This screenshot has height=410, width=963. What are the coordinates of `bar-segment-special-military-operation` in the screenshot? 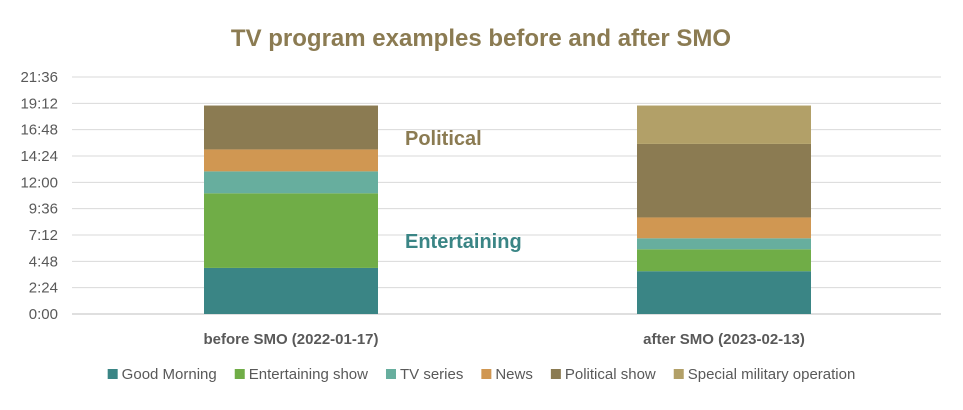 It's located at (724, 124).